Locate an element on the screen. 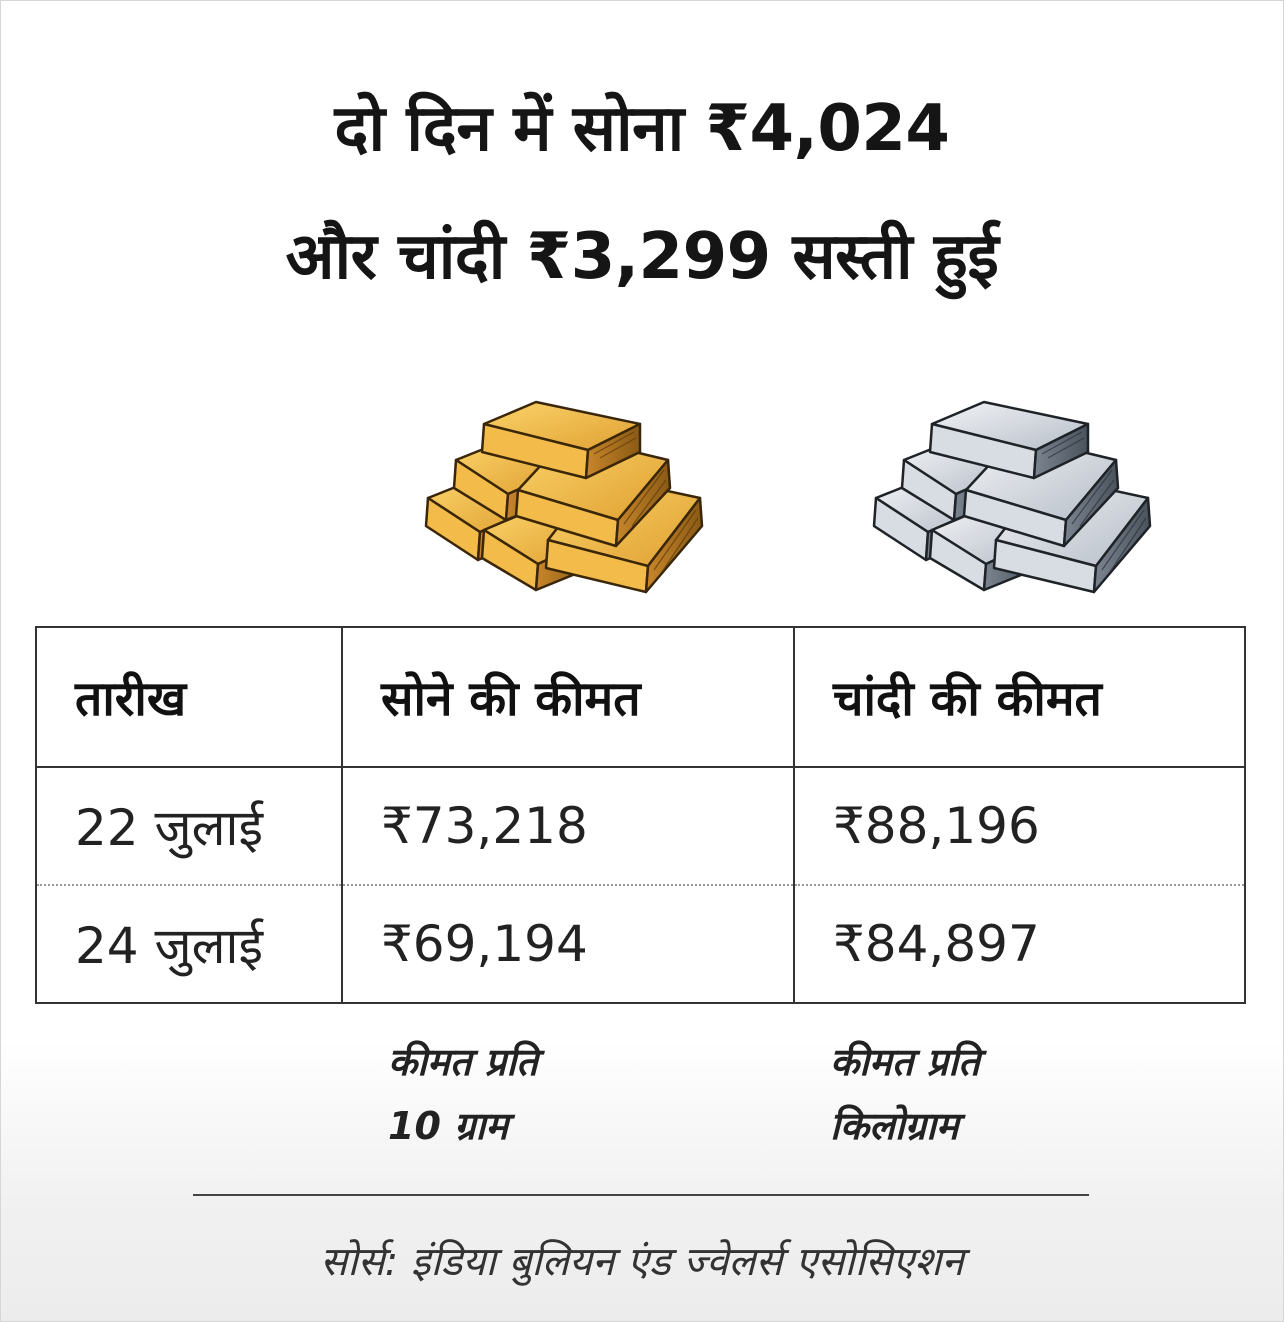 The width and height of the screenshot is (1284, 1322). table-header-row: तारीख सोने की कीमत चांदी की कीमत is located at coordinates (640, 697).